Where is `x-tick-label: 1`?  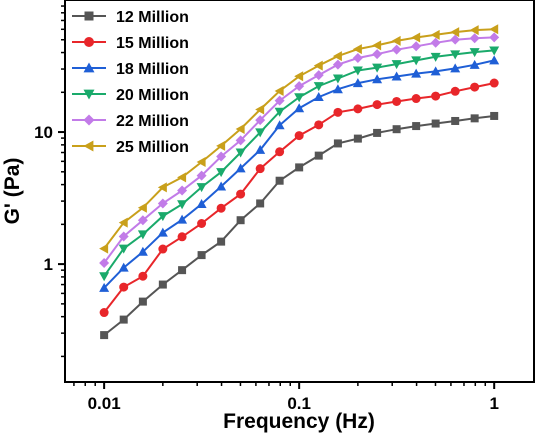 x-tick-label: 1 is located at coordinates (493, 403).